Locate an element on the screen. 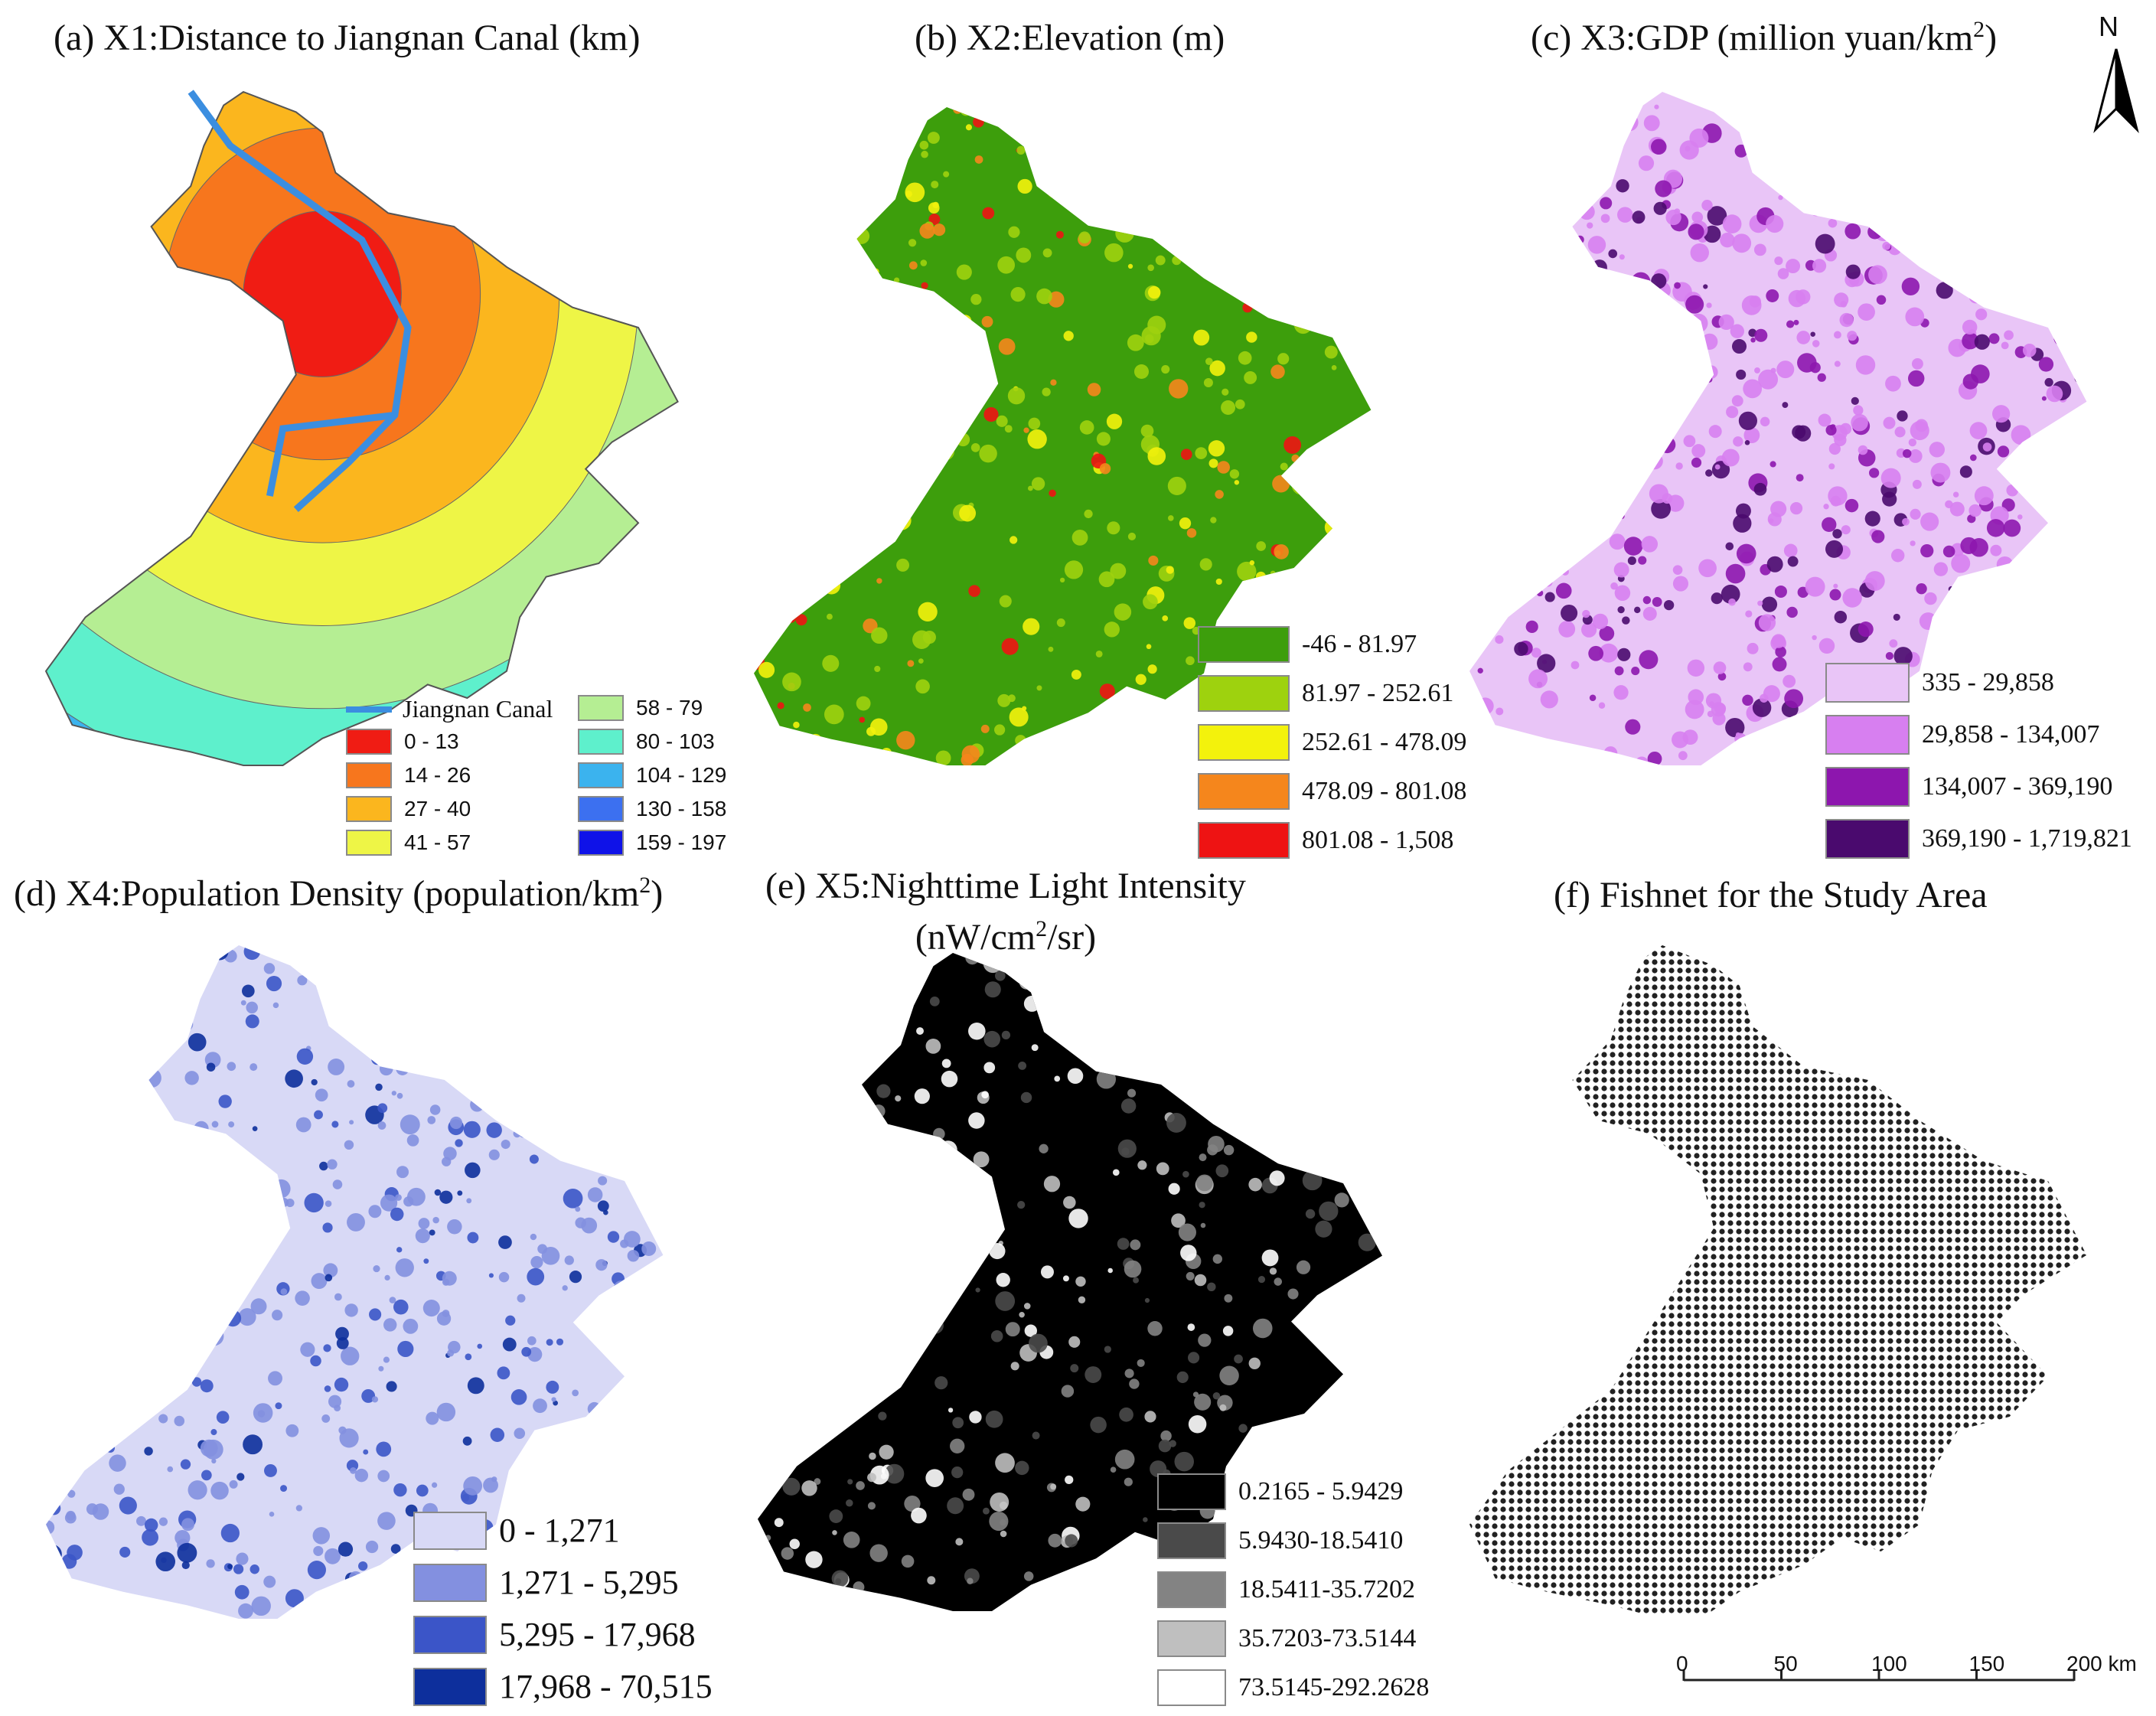  legend-label: 27 - 40 is located at coordinates (437, 808).